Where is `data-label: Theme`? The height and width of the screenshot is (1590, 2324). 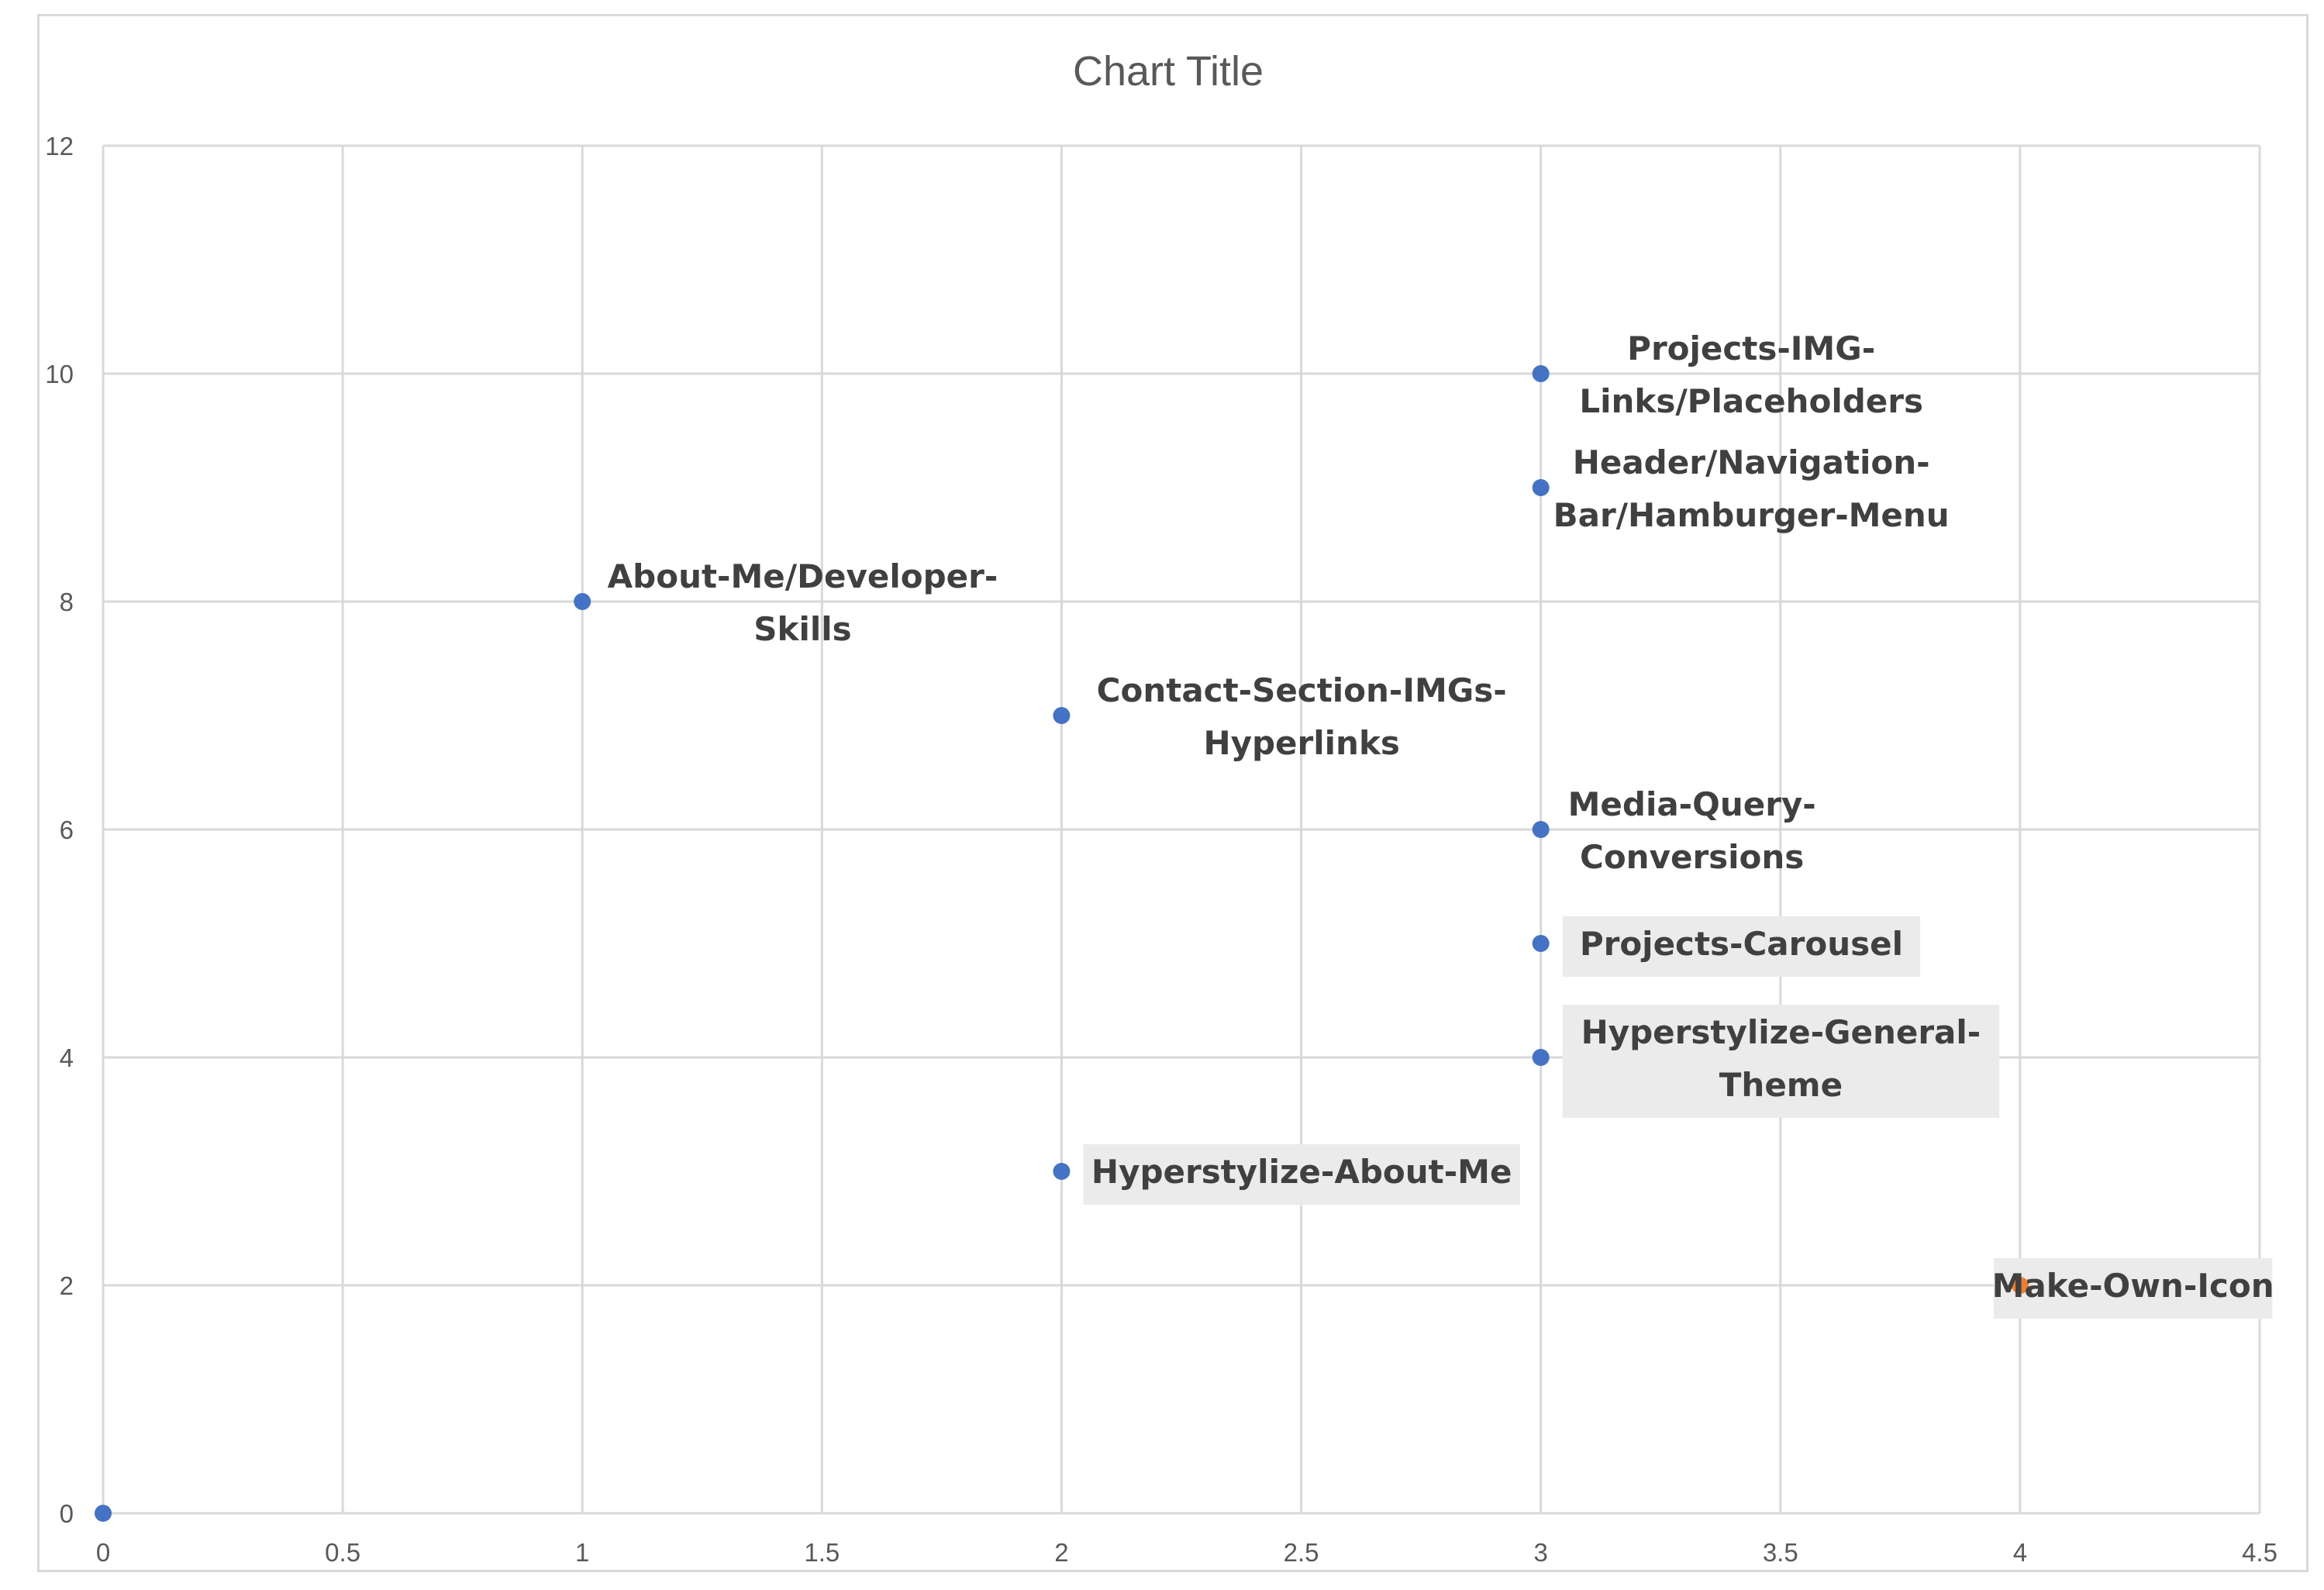 data-label: Theme is located at coordinates (1781, 1085).